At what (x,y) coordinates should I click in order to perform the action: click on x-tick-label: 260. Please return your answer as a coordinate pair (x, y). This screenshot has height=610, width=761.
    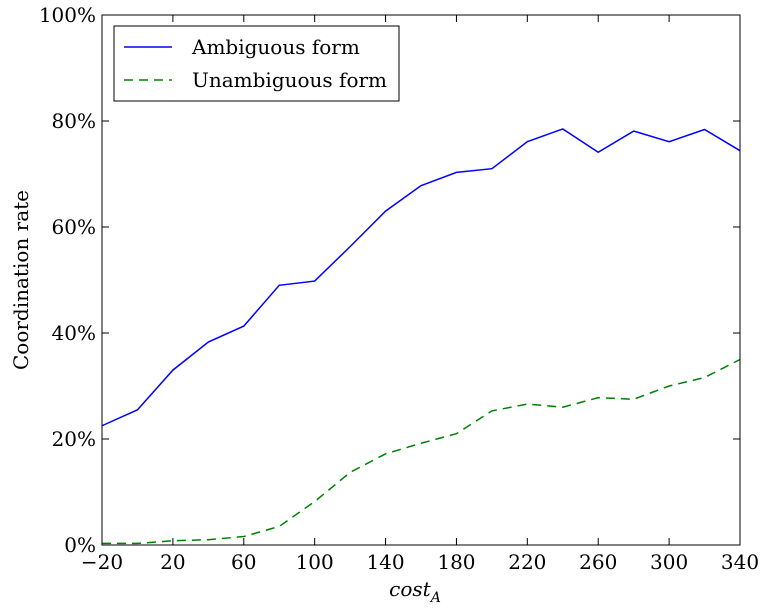
    Looking at the image, I should click on (598, 562).